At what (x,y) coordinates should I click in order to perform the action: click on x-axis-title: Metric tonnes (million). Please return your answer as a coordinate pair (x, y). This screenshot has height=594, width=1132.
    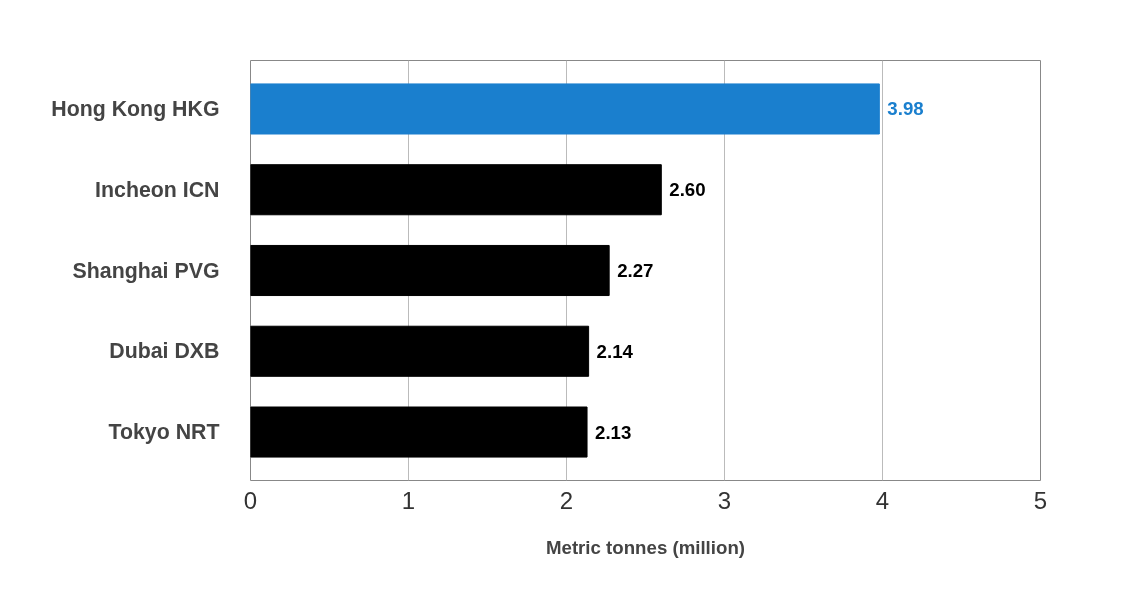
    Looking at the image, I should click on (646, 547).